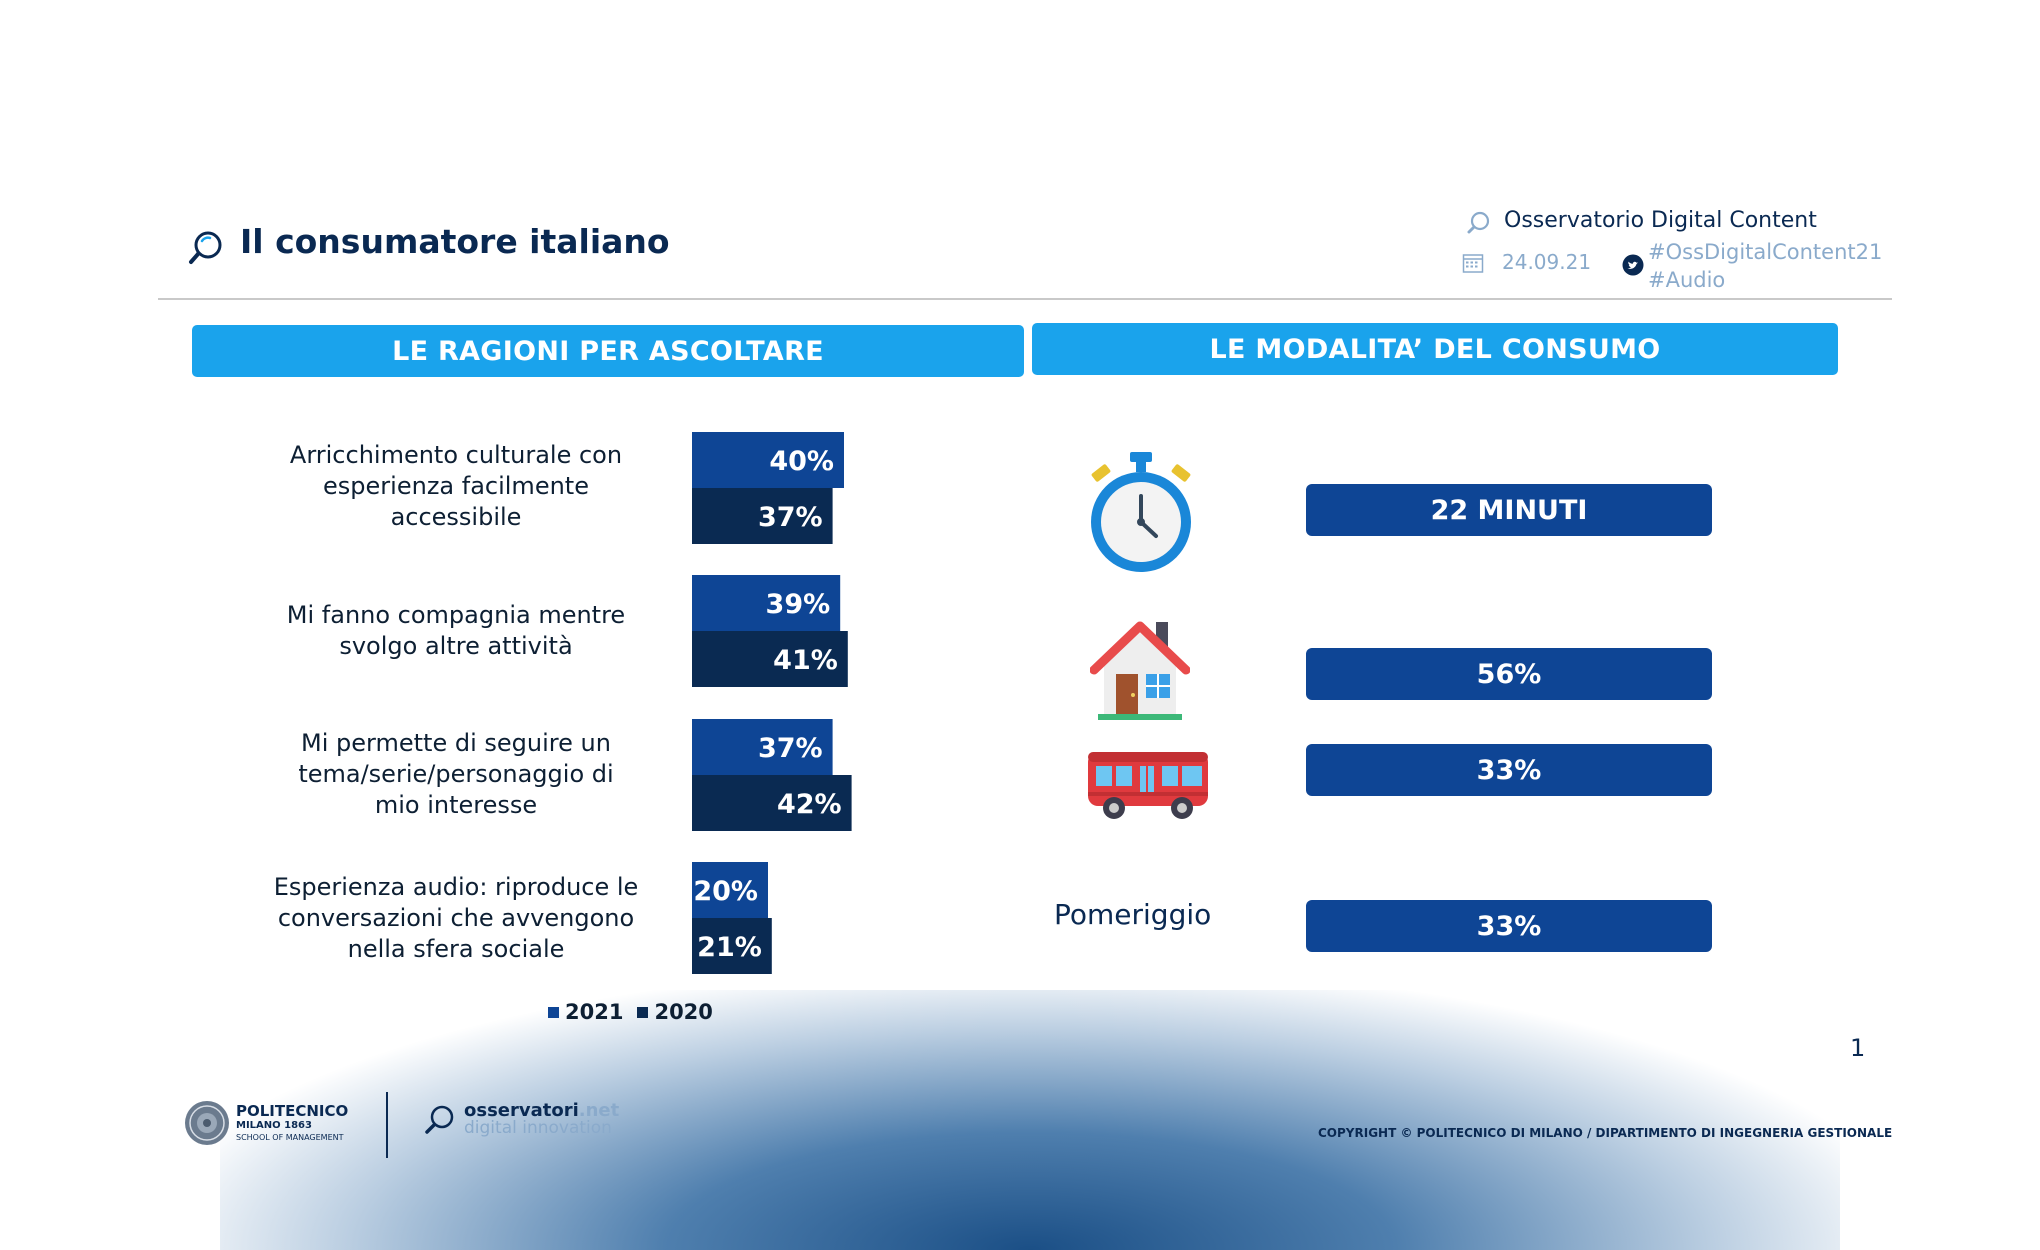  I want to click on observatory-icon, so click(1478, 222).